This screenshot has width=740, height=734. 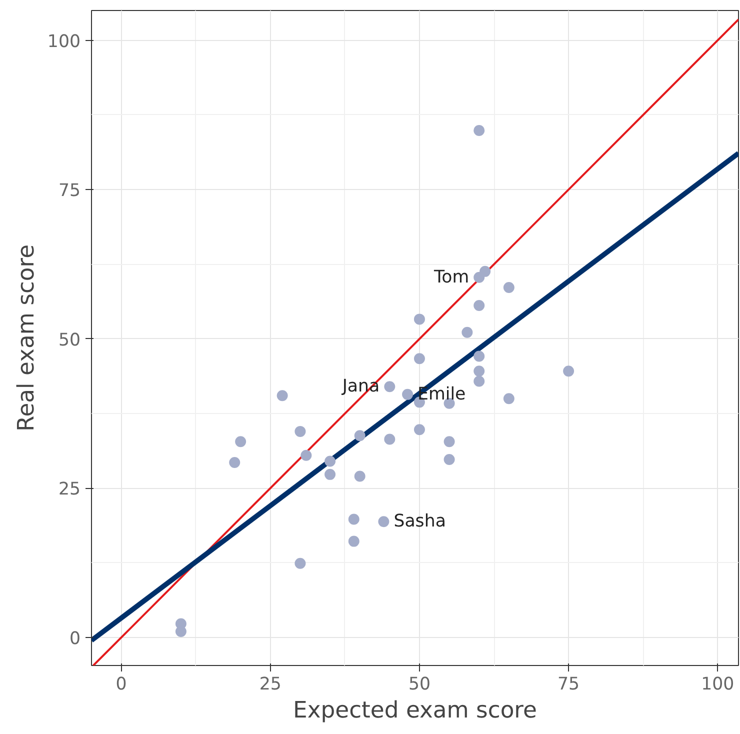 What do you see at coordinates (75, 638) in the screenshot?
I see `y-tick-label: 0` at bounding box center [75, 638].